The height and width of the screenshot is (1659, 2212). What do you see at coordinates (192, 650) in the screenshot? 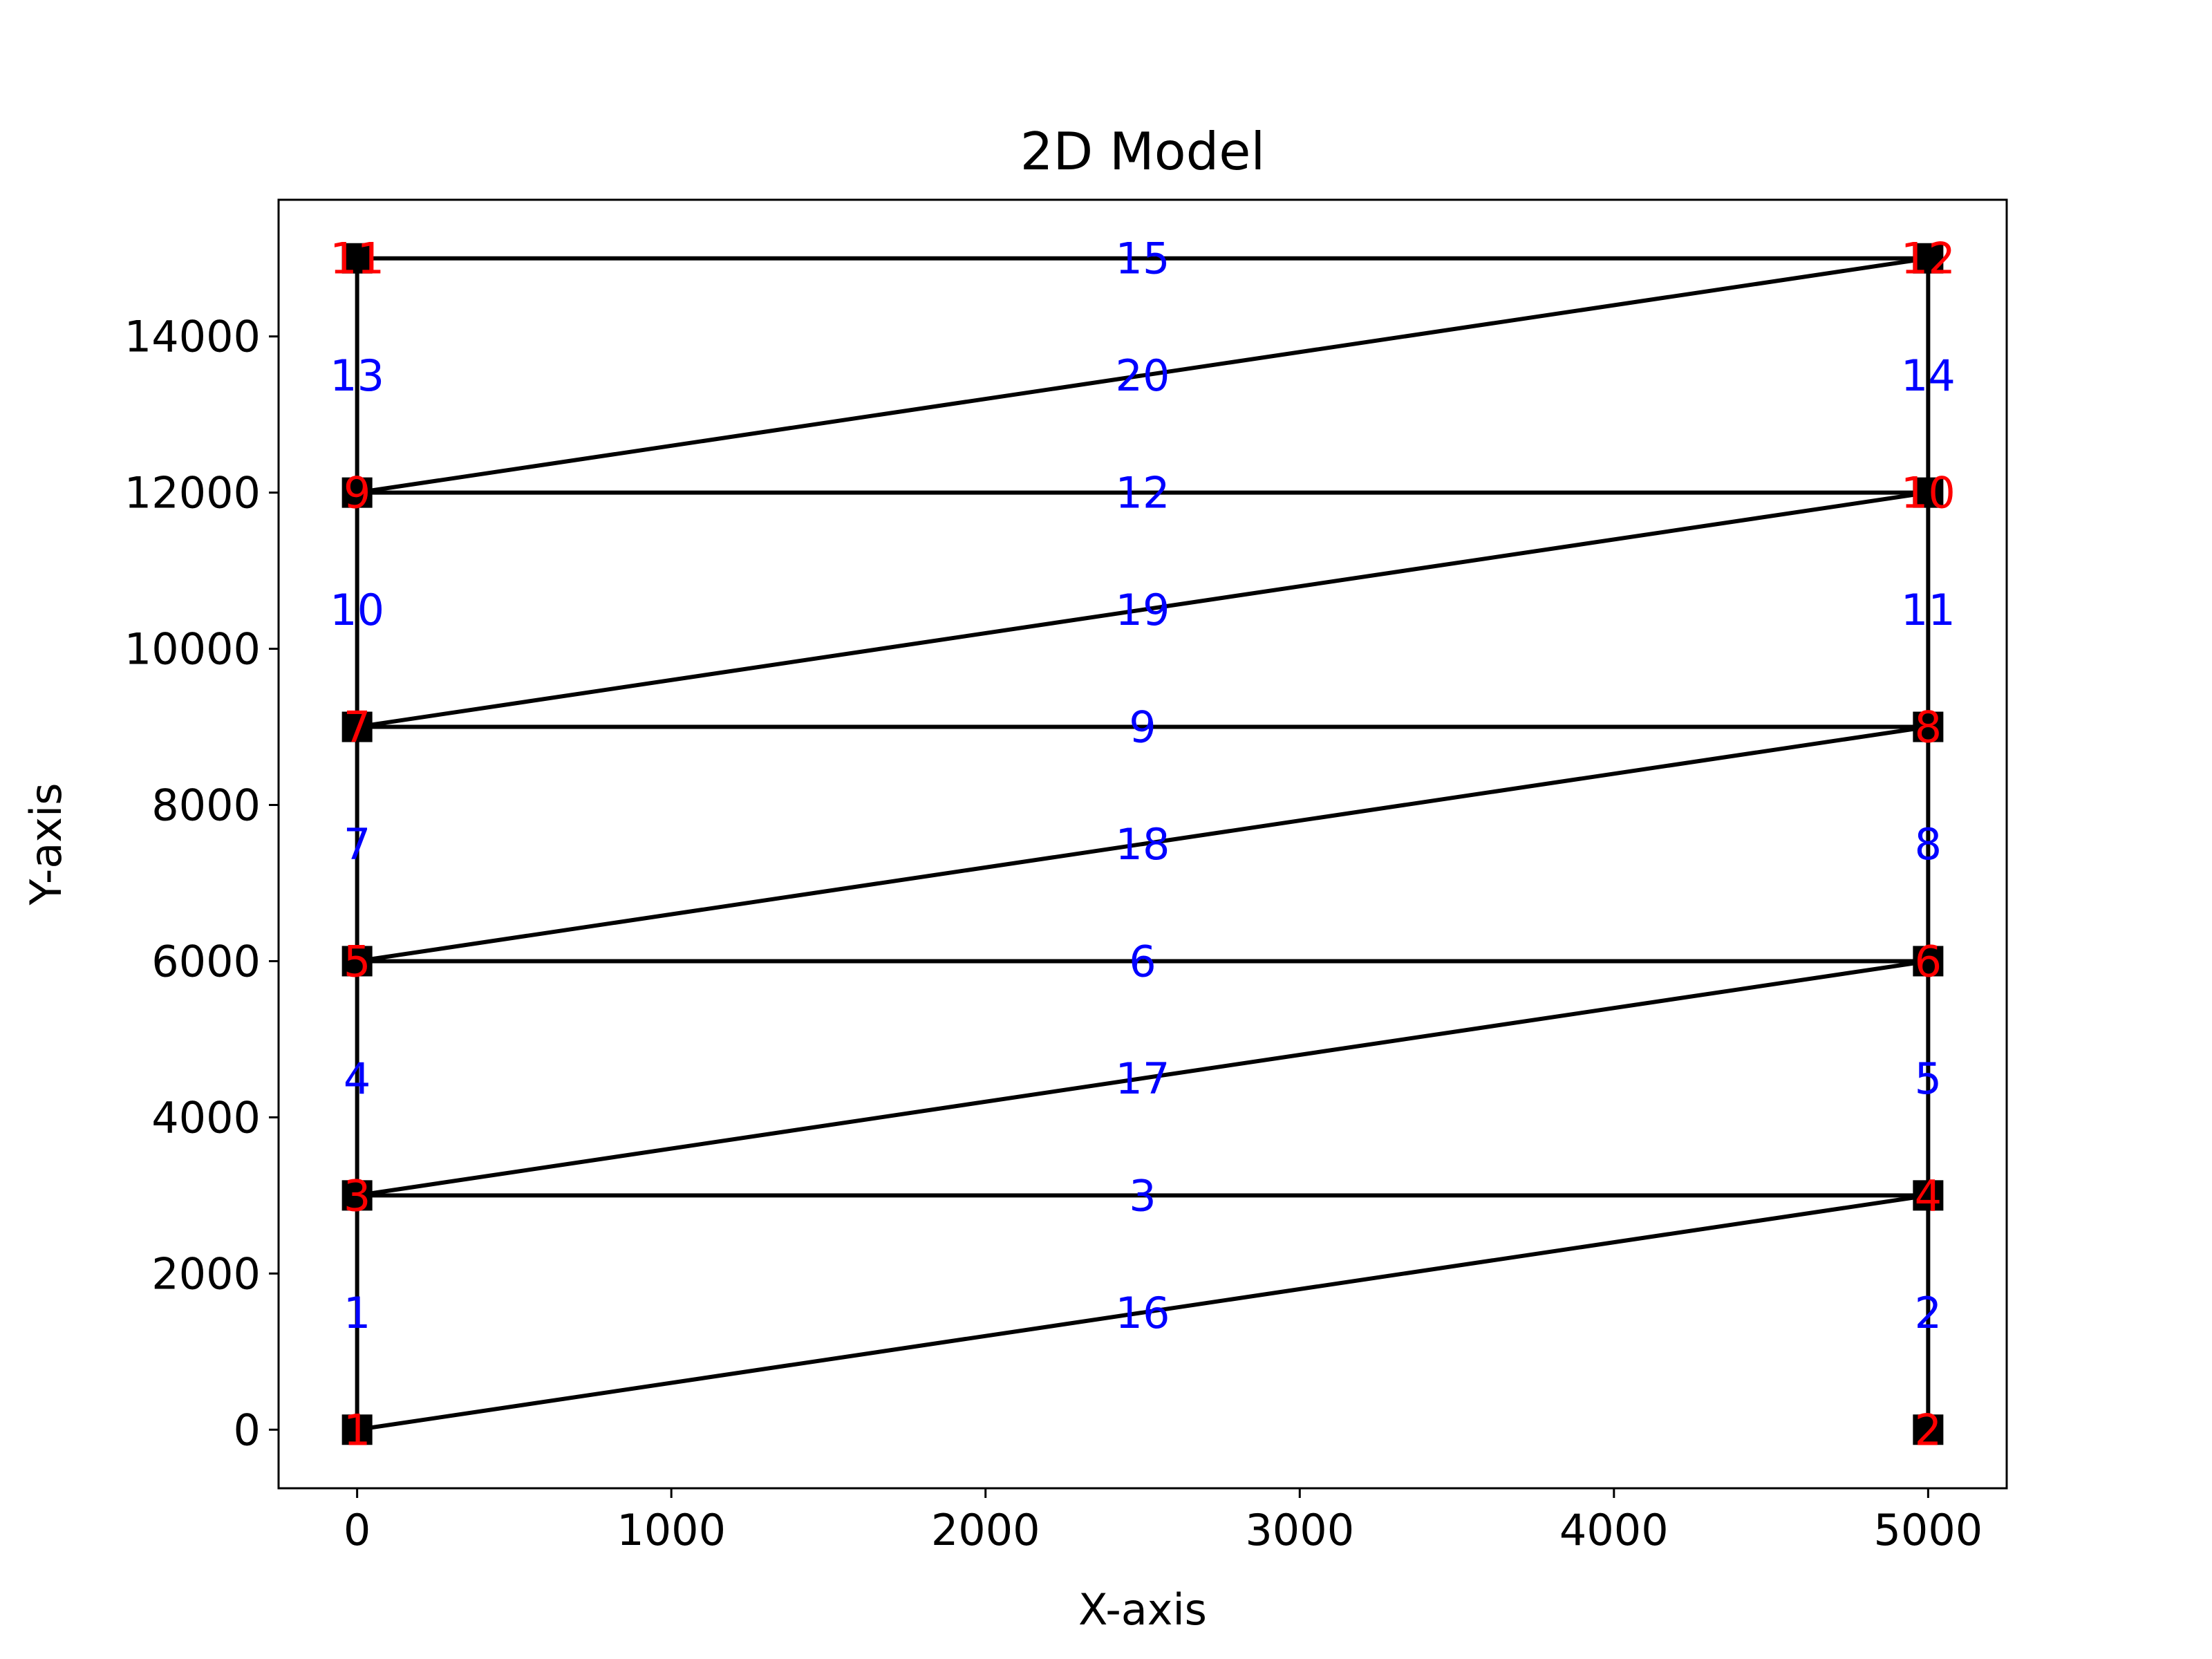
I see `y-tick-label: 10000` at bounding box center [192, 650].